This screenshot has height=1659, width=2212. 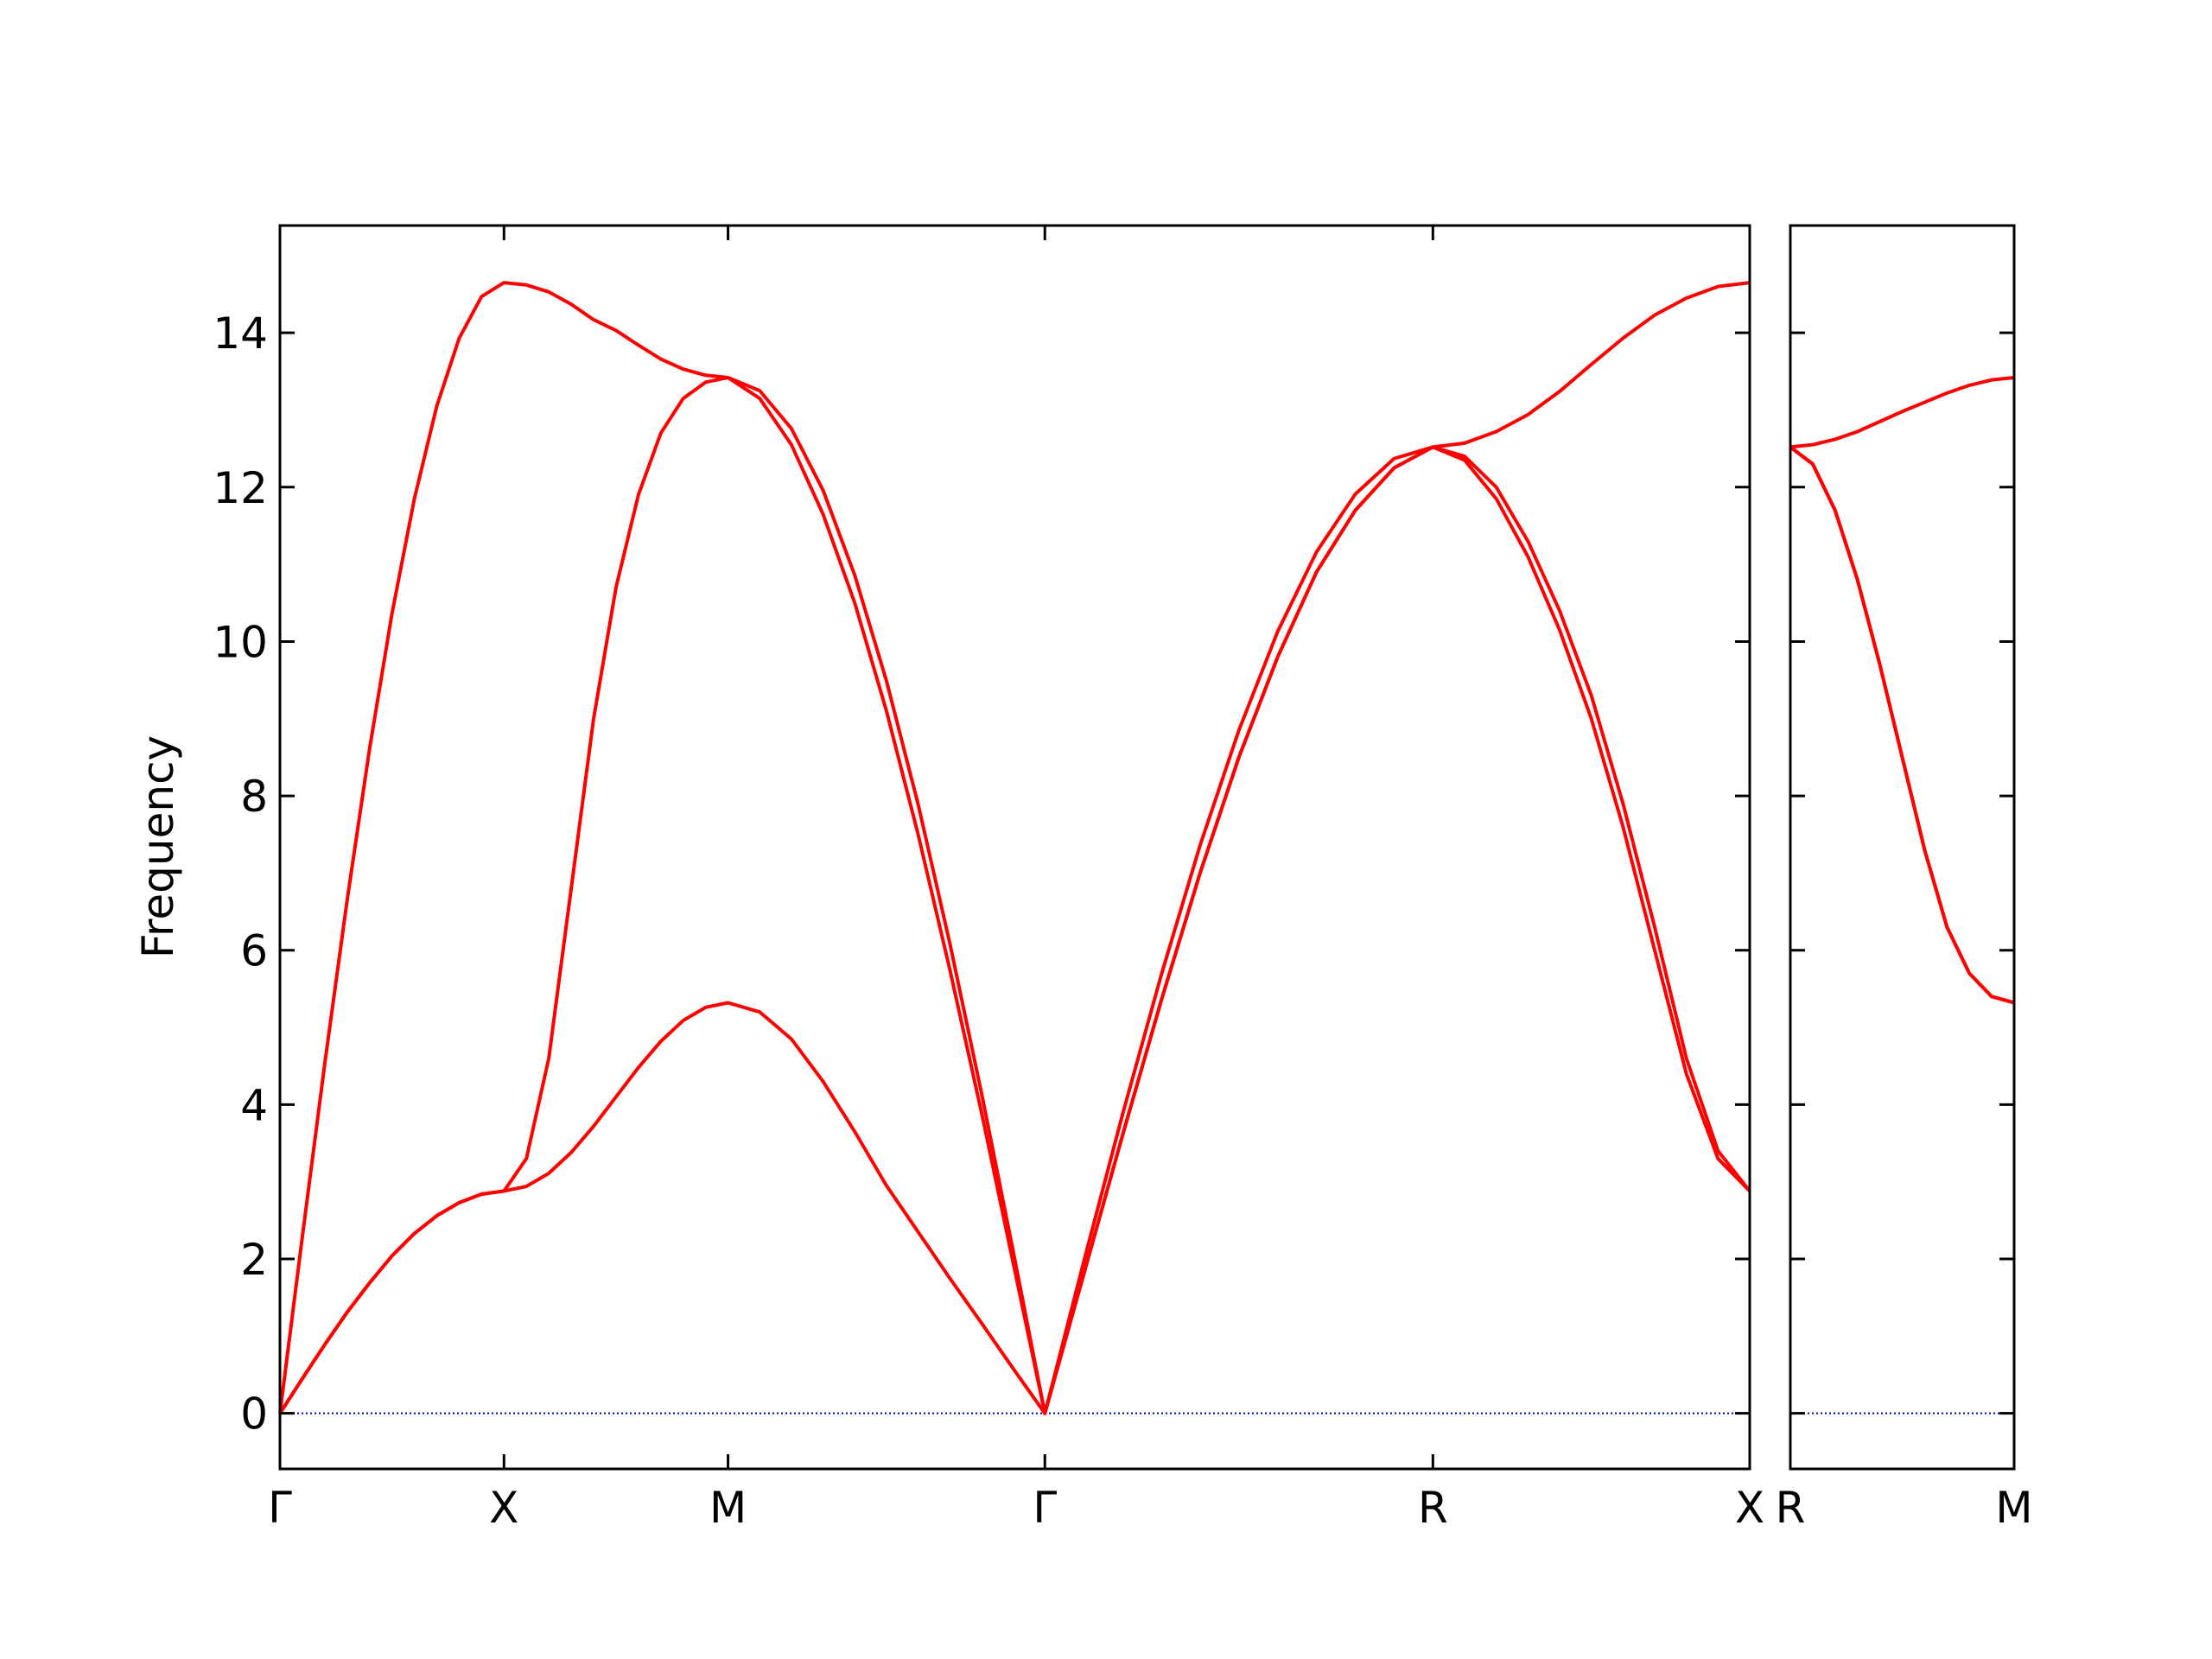 I want to click on y-tick-label: 4, so click(x=254, y=1105).